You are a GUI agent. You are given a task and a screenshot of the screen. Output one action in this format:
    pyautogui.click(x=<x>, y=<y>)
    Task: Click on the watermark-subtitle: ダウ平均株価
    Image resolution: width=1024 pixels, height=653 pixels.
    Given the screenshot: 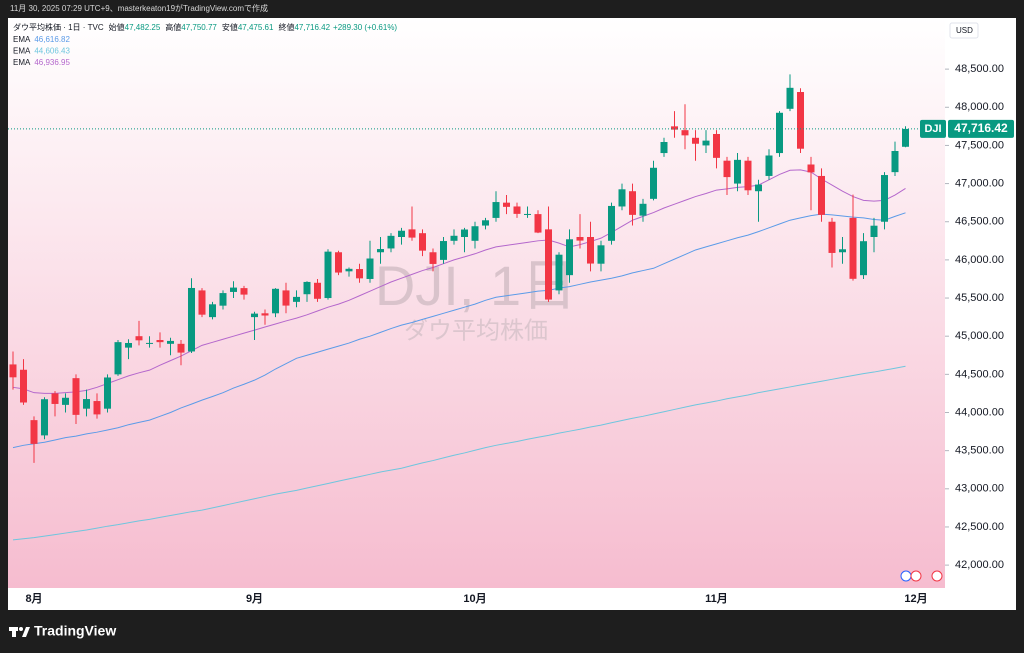 What is the action you would take?
    pyautogui.click(x=476, y=330)
    